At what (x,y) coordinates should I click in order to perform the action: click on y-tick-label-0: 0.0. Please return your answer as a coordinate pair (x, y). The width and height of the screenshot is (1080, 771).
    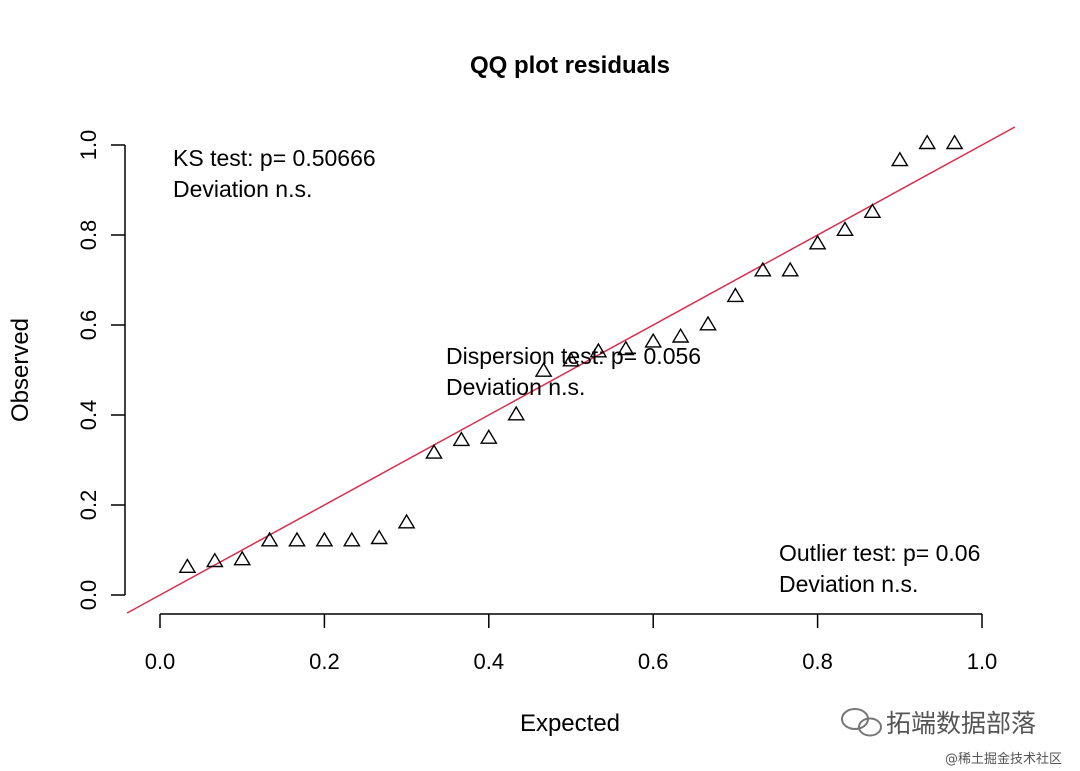
    Looking at the image, I should click on (88, 595).